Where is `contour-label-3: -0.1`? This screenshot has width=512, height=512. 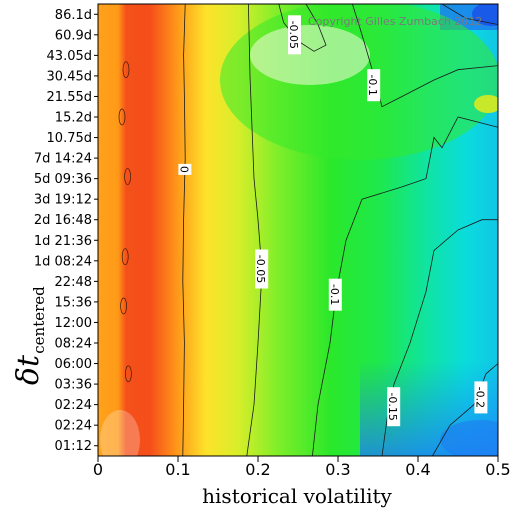
contour-label-3: -0.1 is located at coordinates (335, 294).